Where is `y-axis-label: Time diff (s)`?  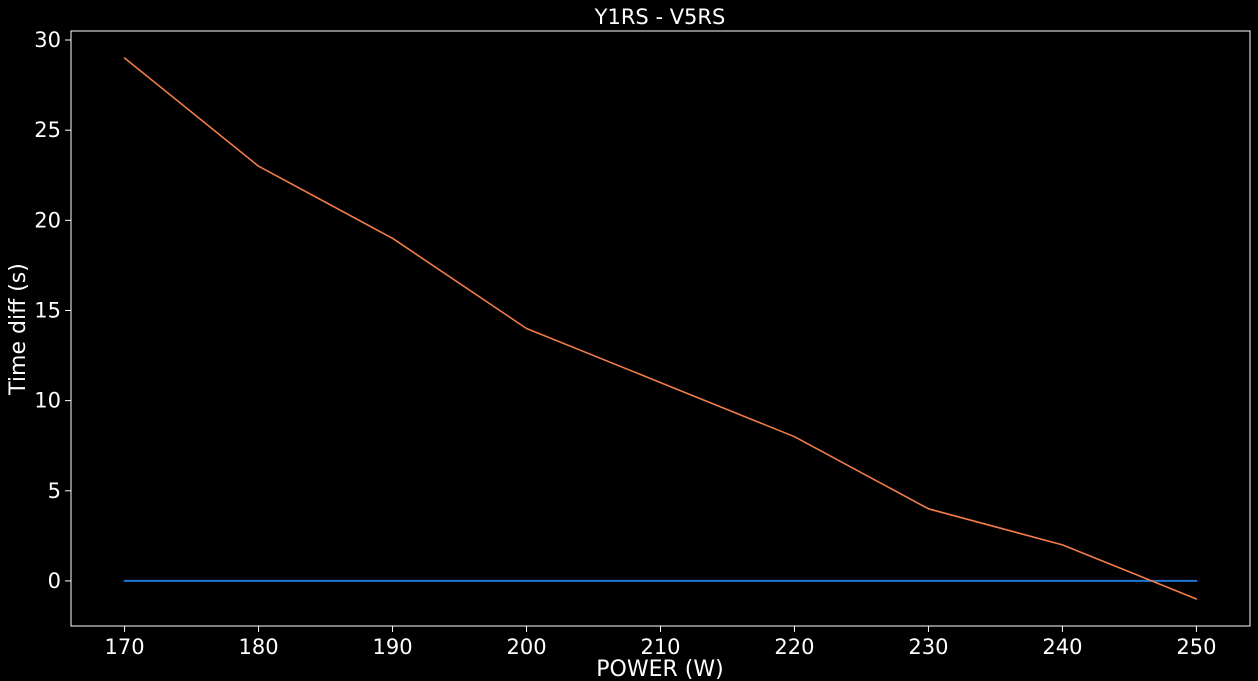 y-axis-label: Time diff (s) is located at coordinates (18, 329).